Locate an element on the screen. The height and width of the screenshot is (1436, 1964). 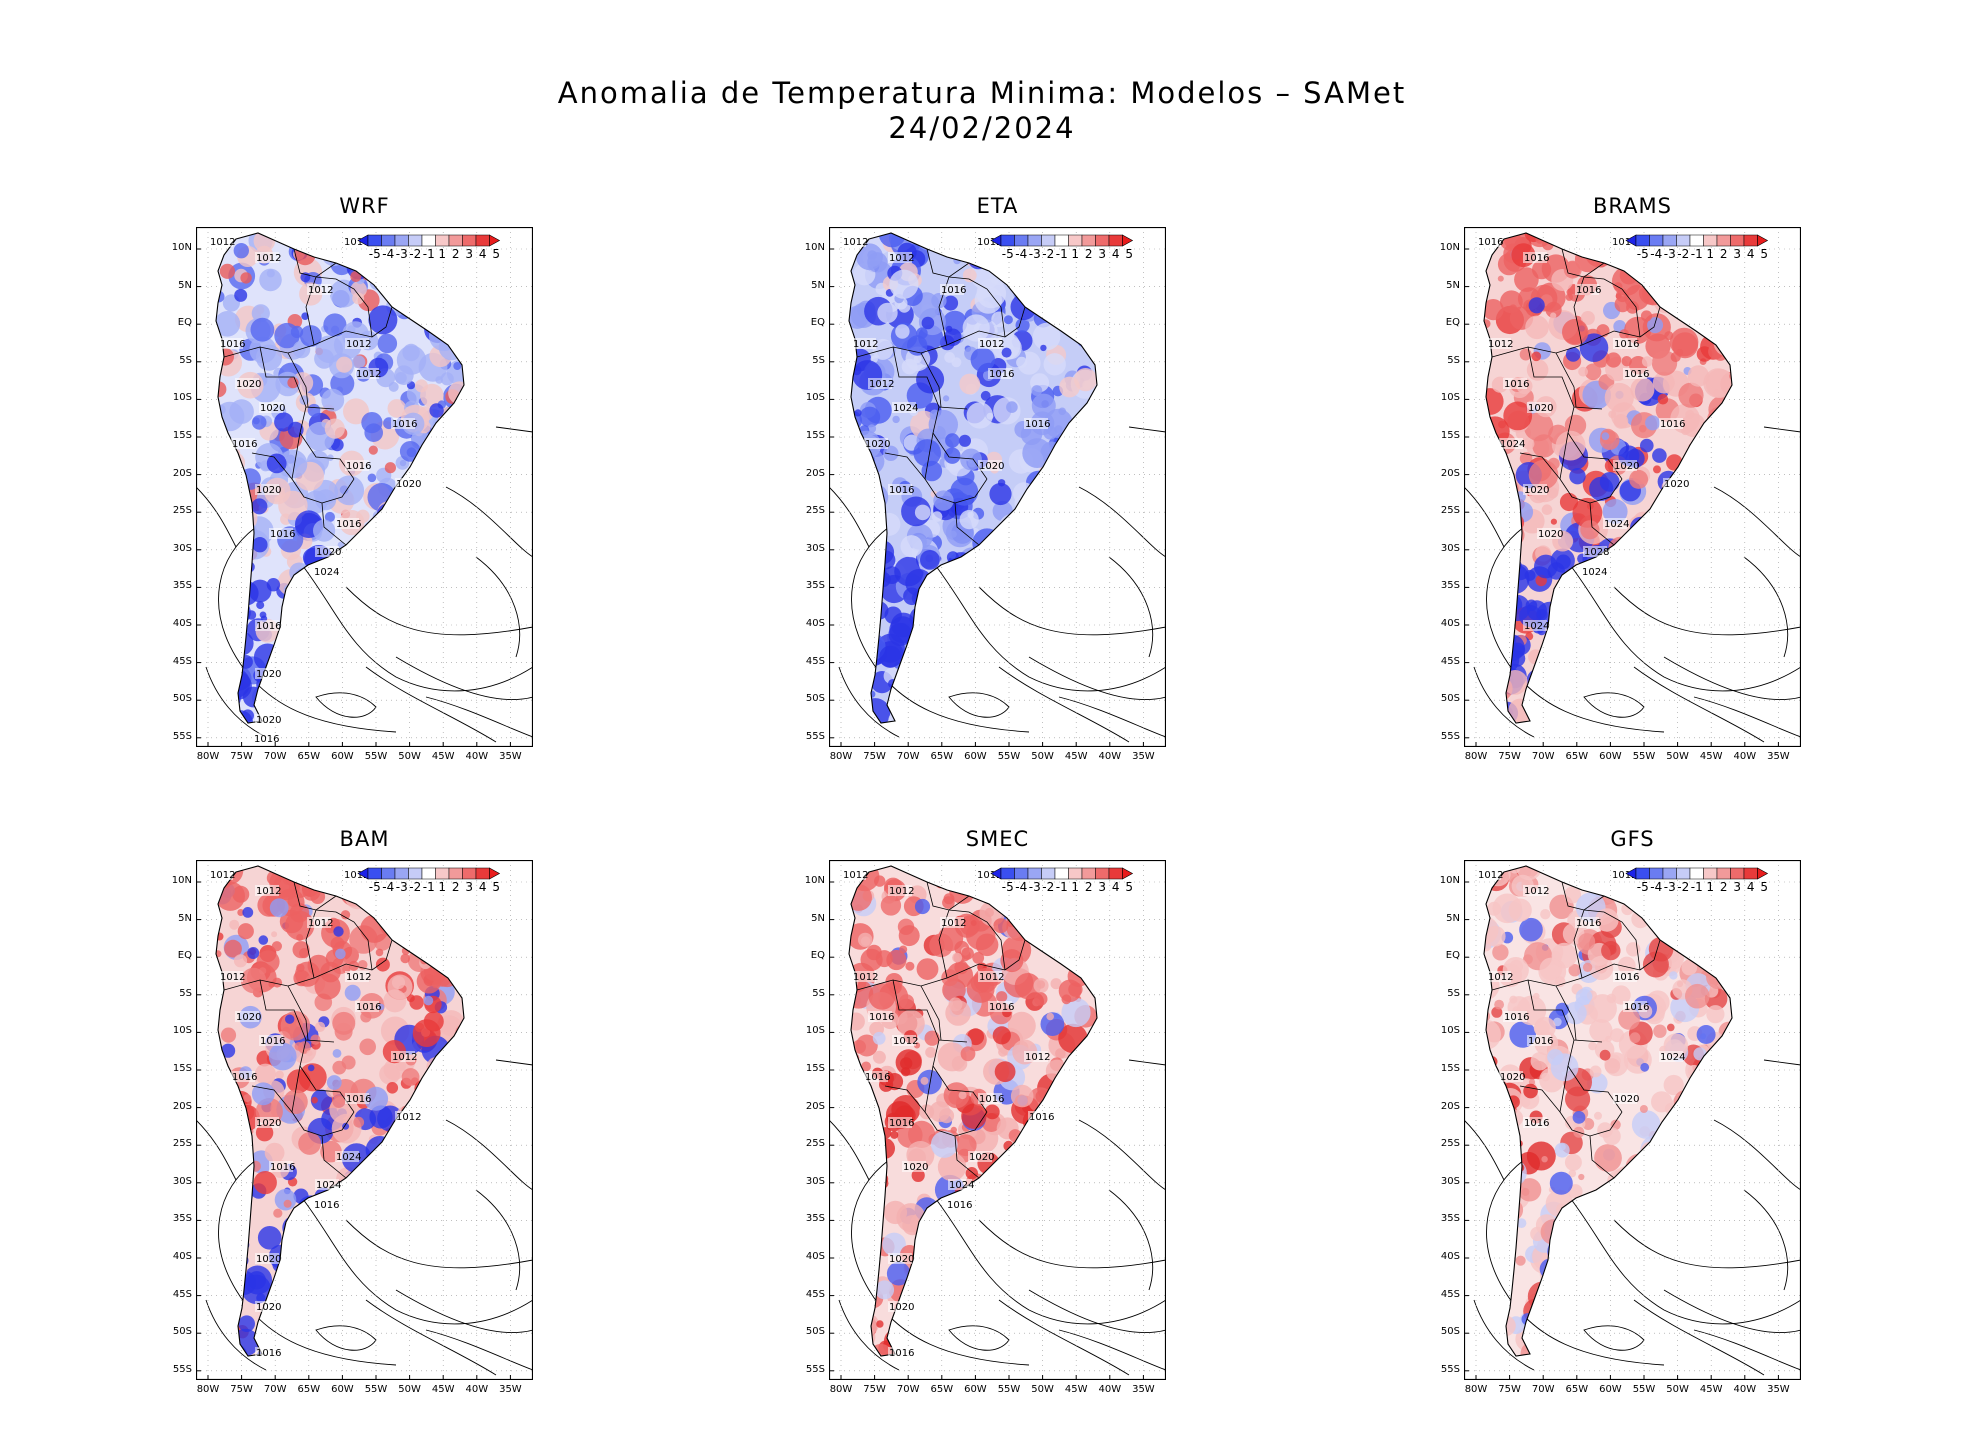
panel-title: BRAMS is located at coordinates (1632, 206).